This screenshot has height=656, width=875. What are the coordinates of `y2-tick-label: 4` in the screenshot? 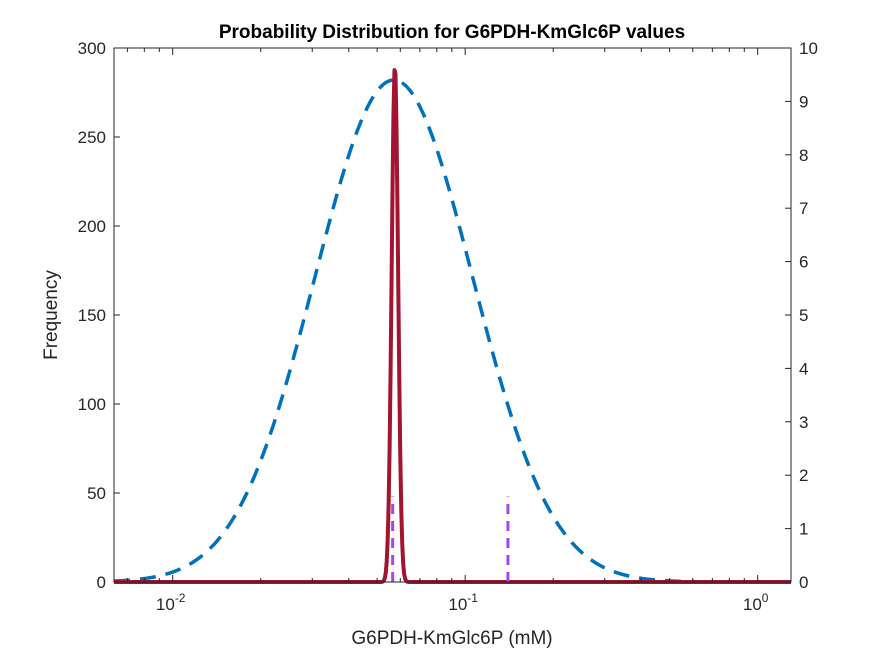 It's located at (803, 368).